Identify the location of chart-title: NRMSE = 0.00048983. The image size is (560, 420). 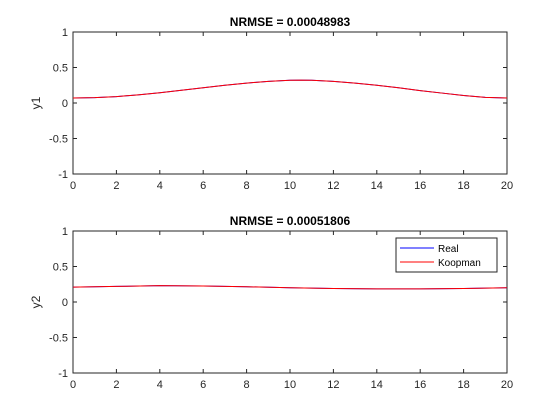
(290, 22).